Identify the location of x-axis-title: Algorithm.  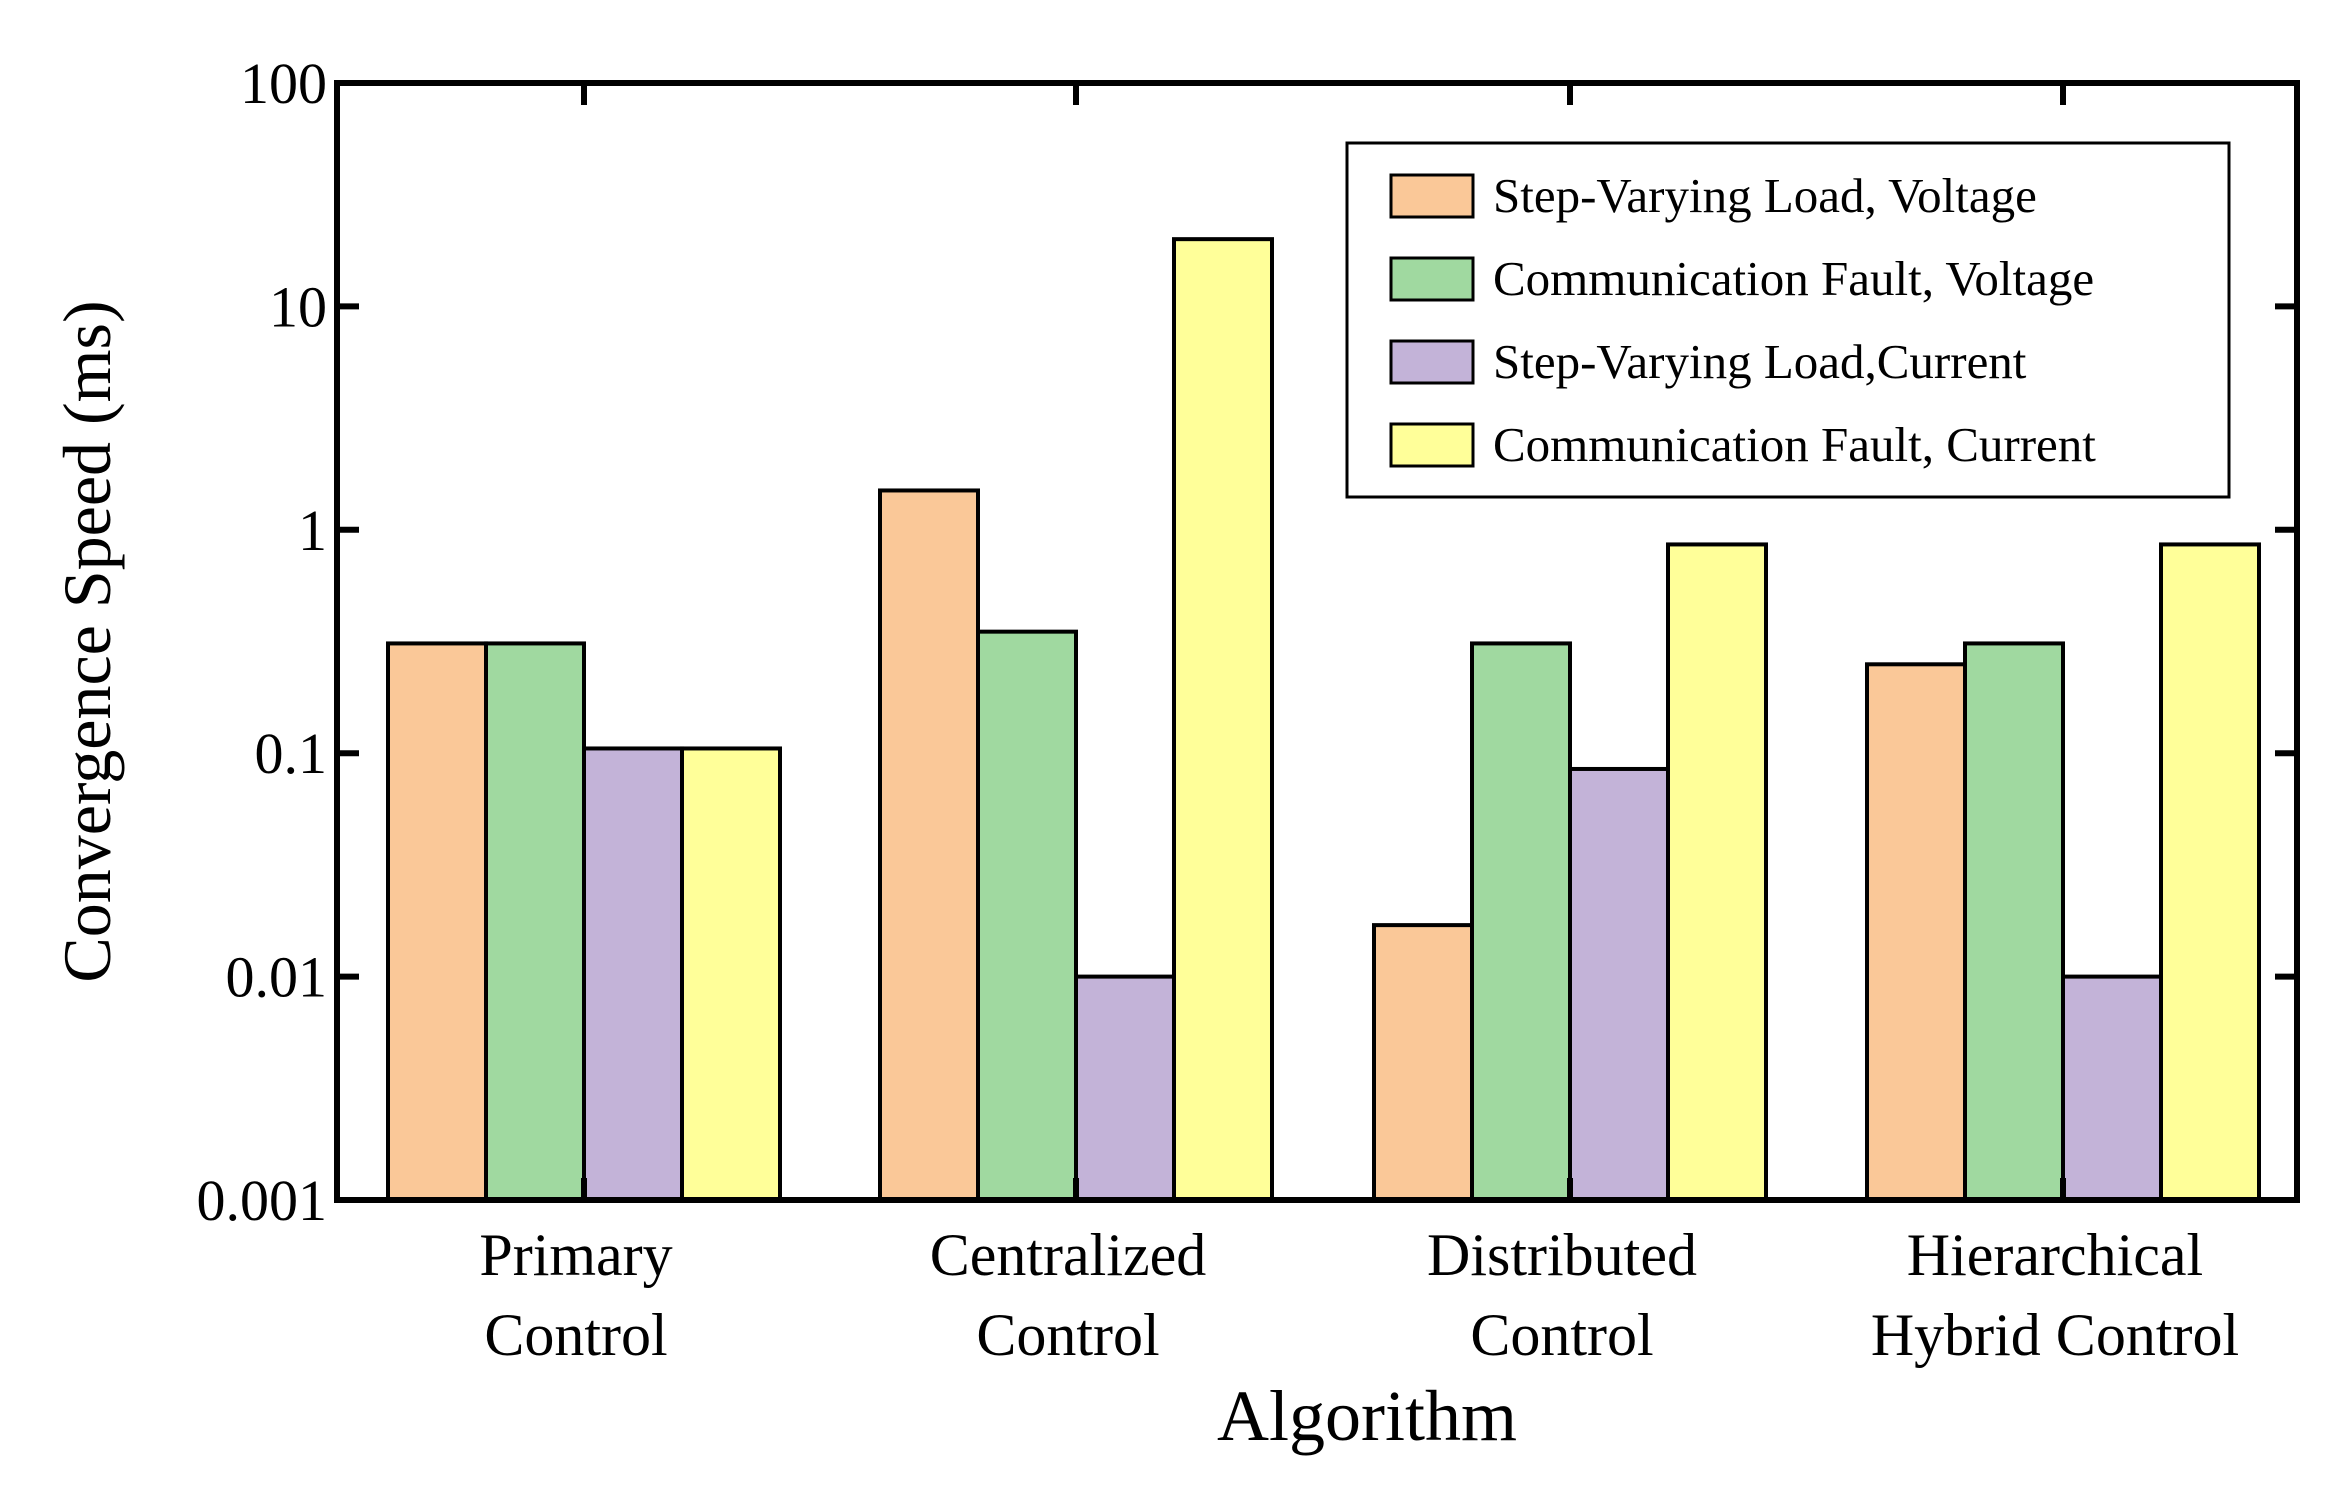
(1367, 1416).